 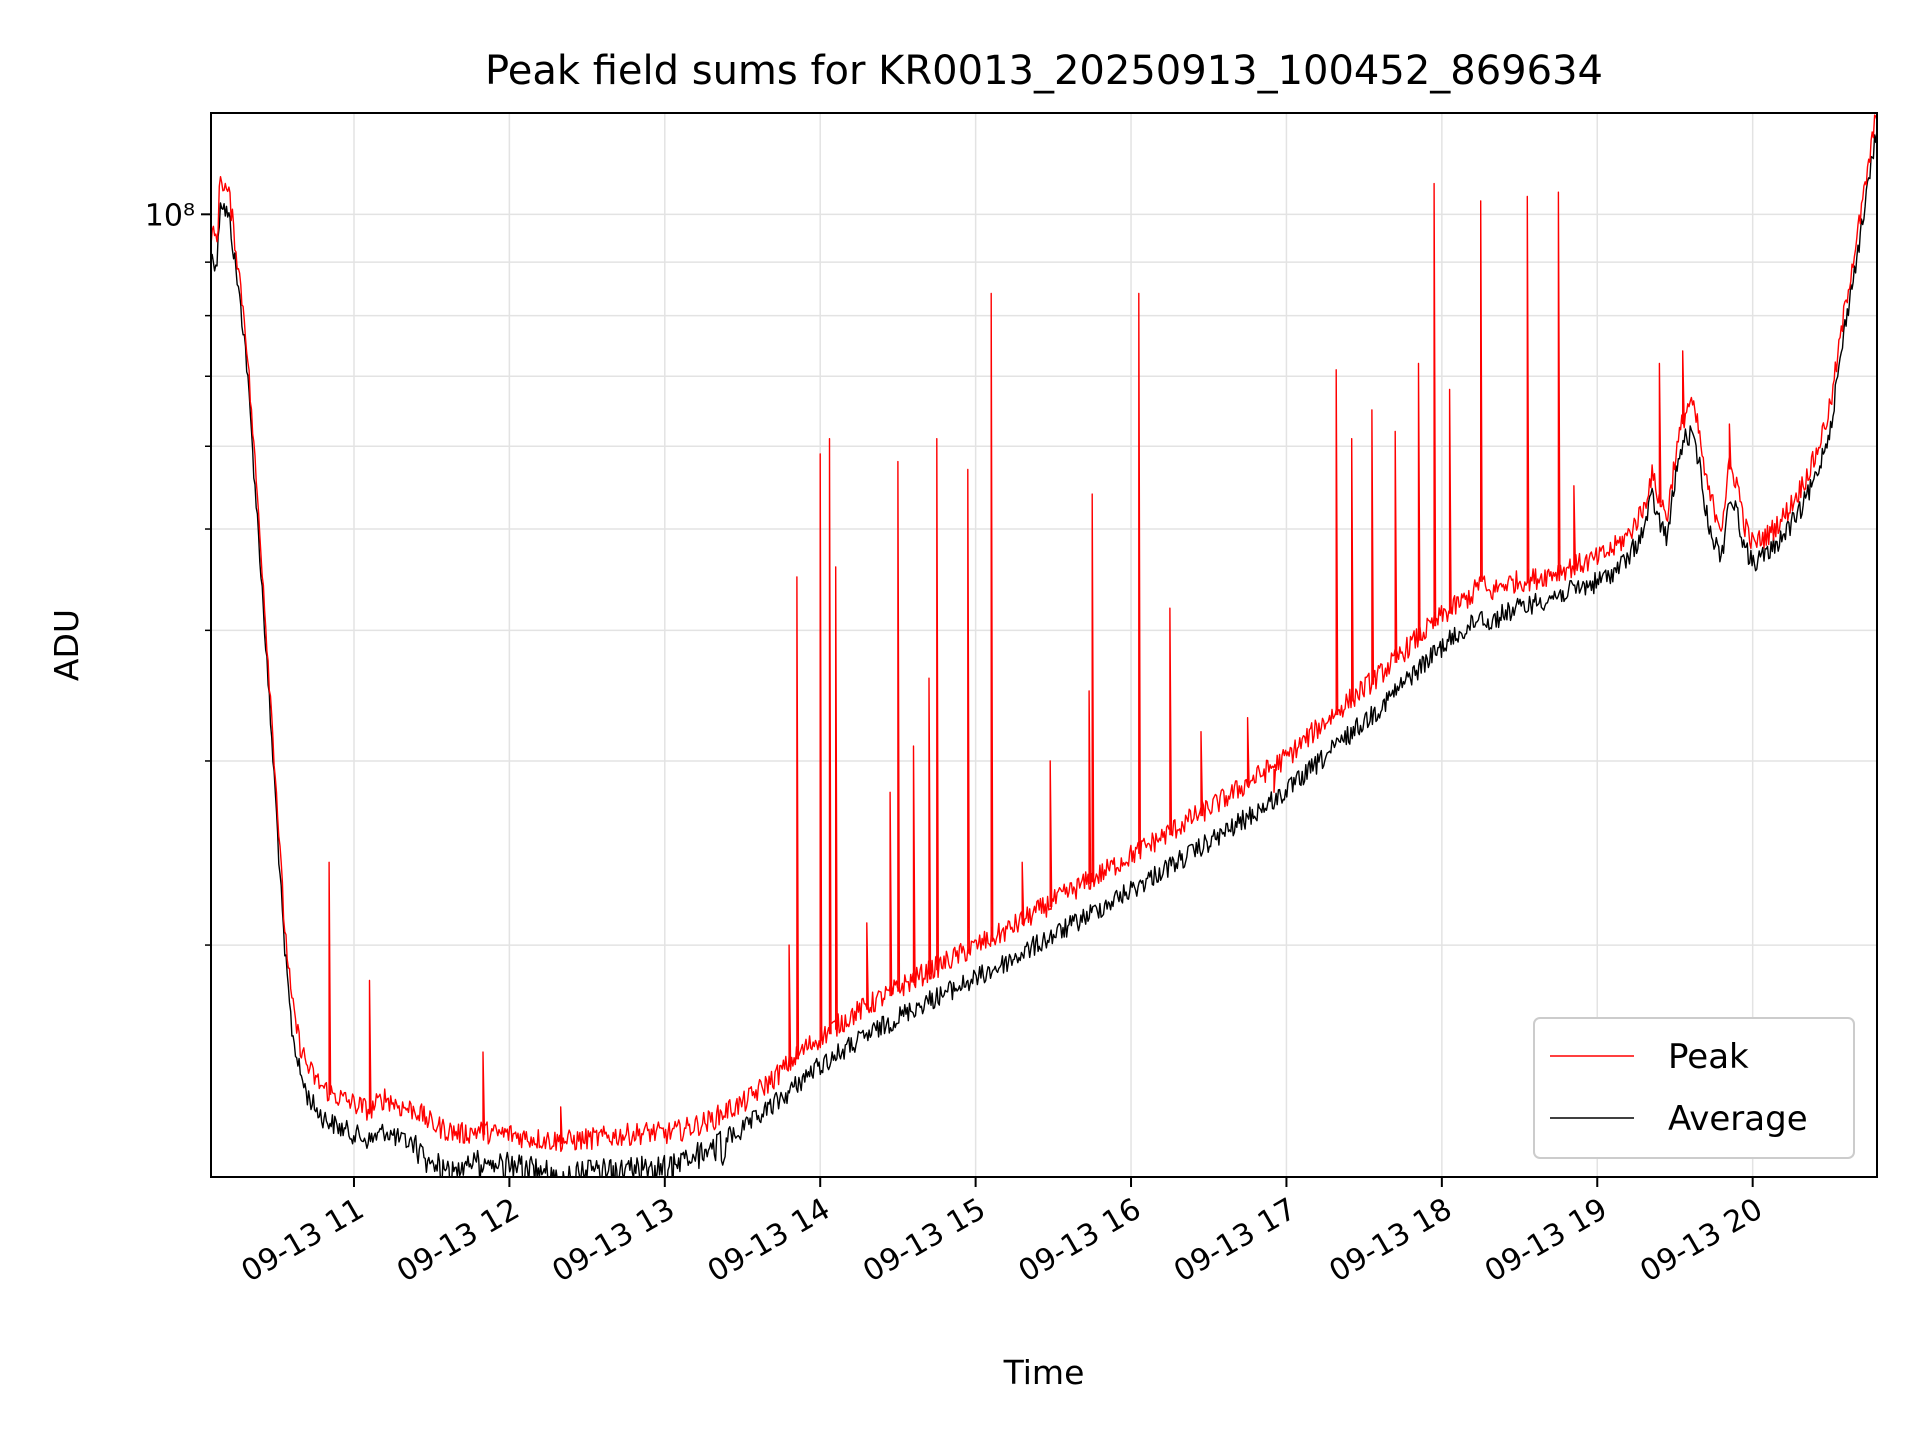 What do you see at coordinates (178, 572) in the screenshot?
I see `y-axis: 10⁸` at bounding box center [178, 572].